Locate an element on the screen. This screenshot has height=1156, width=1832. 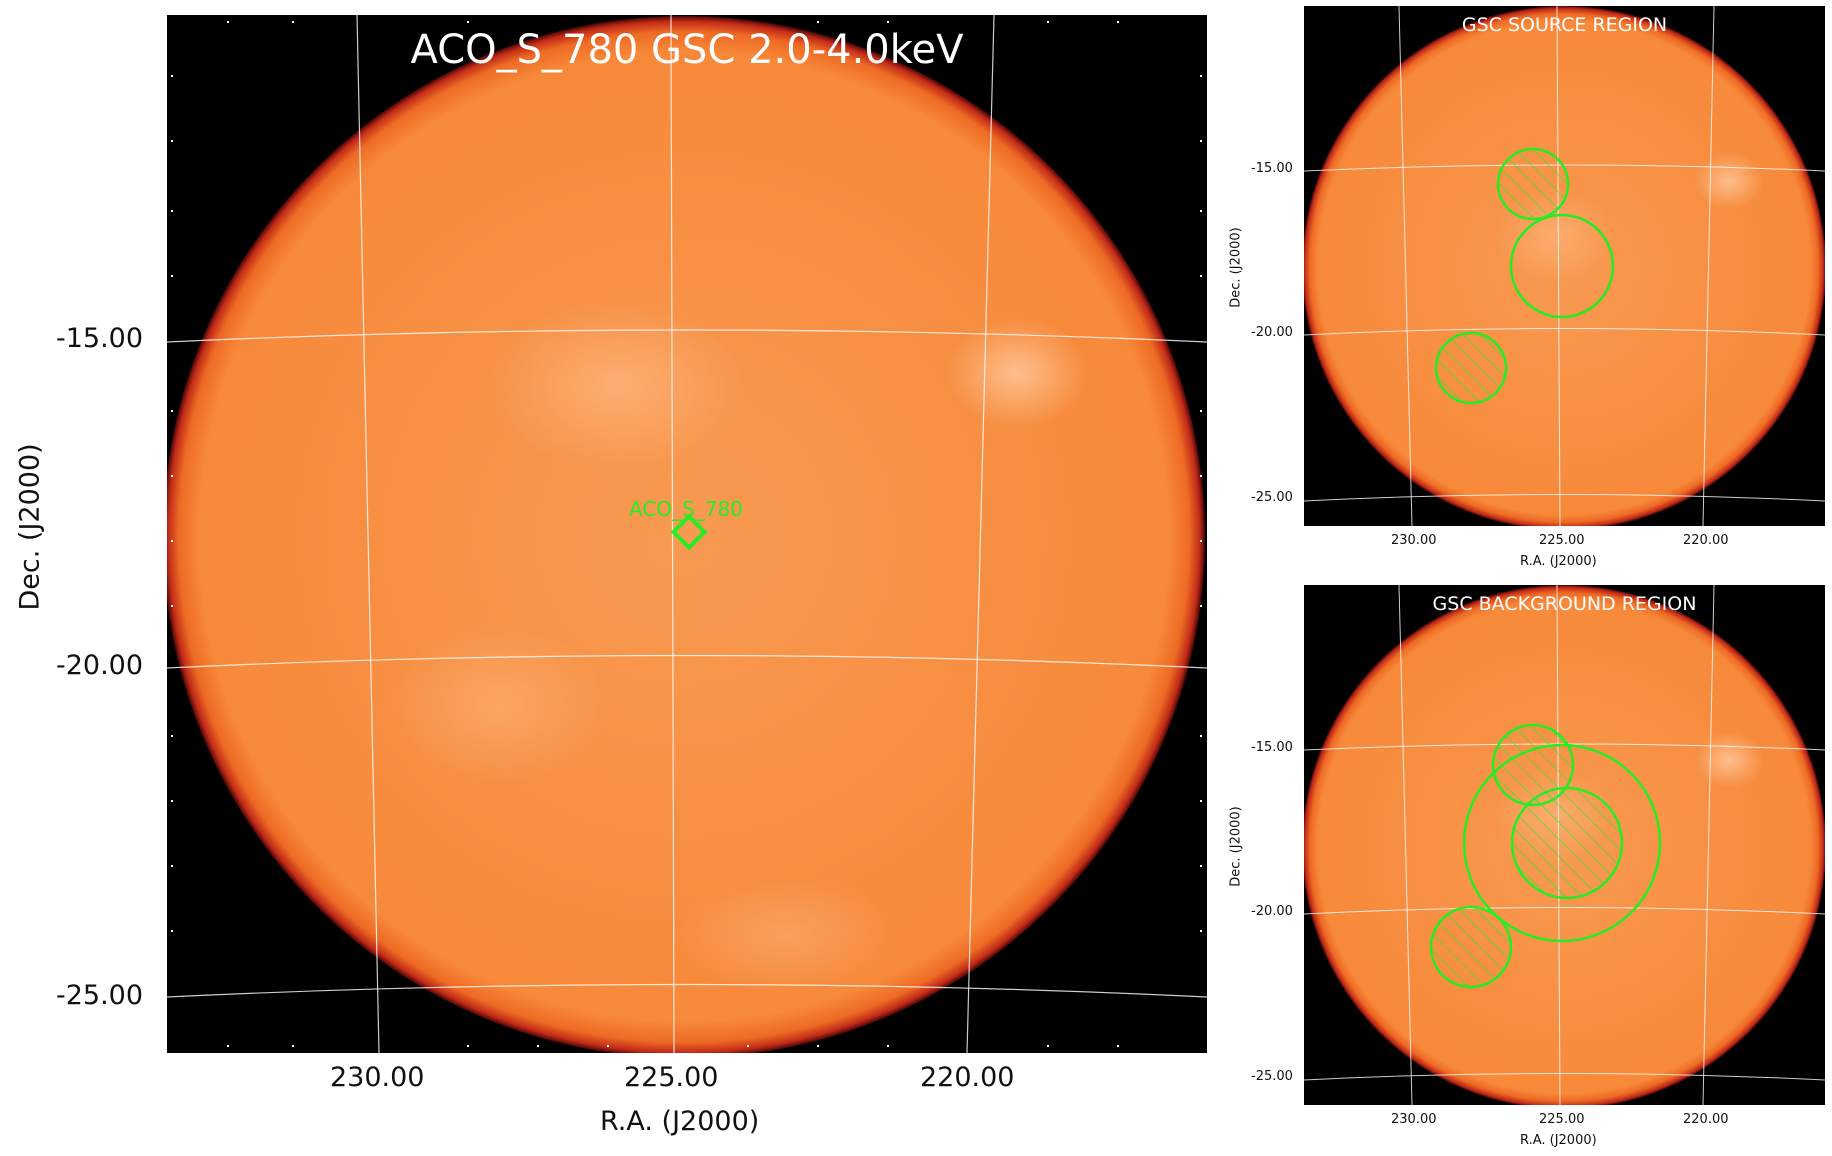
src-xtick-3: 220.00 is located at coordinates (1706, 540).